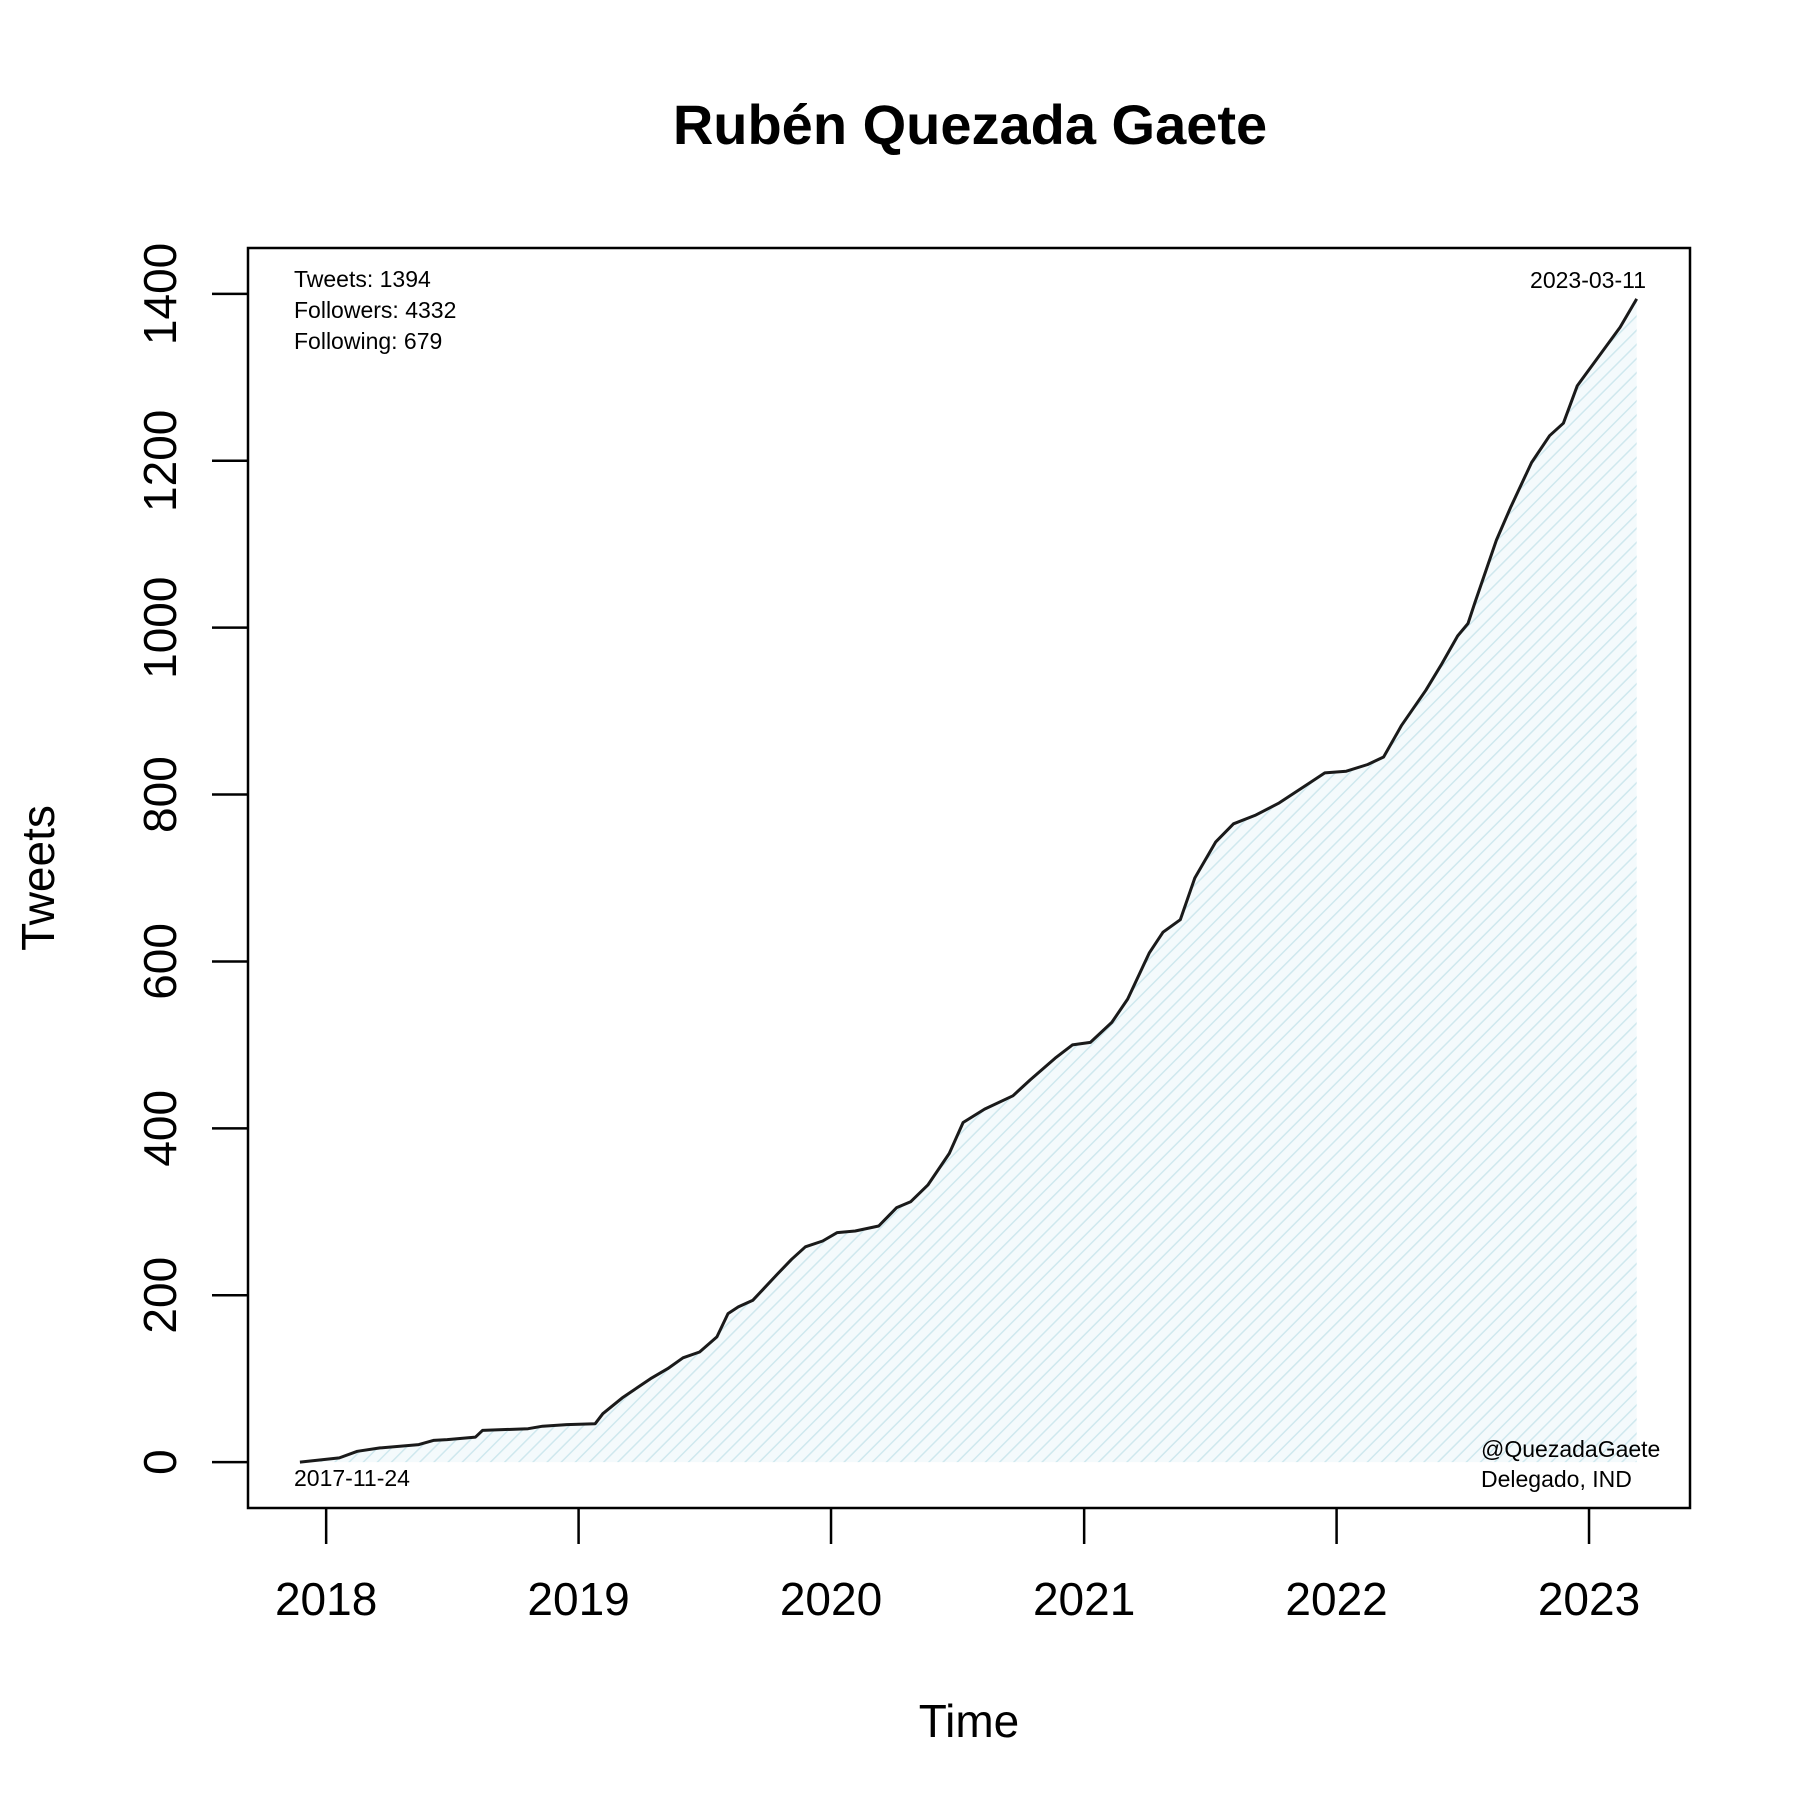 This screenshot has width=1800, height=1800. I want to click on y-tick-label-800: 800, so click(160, 794).